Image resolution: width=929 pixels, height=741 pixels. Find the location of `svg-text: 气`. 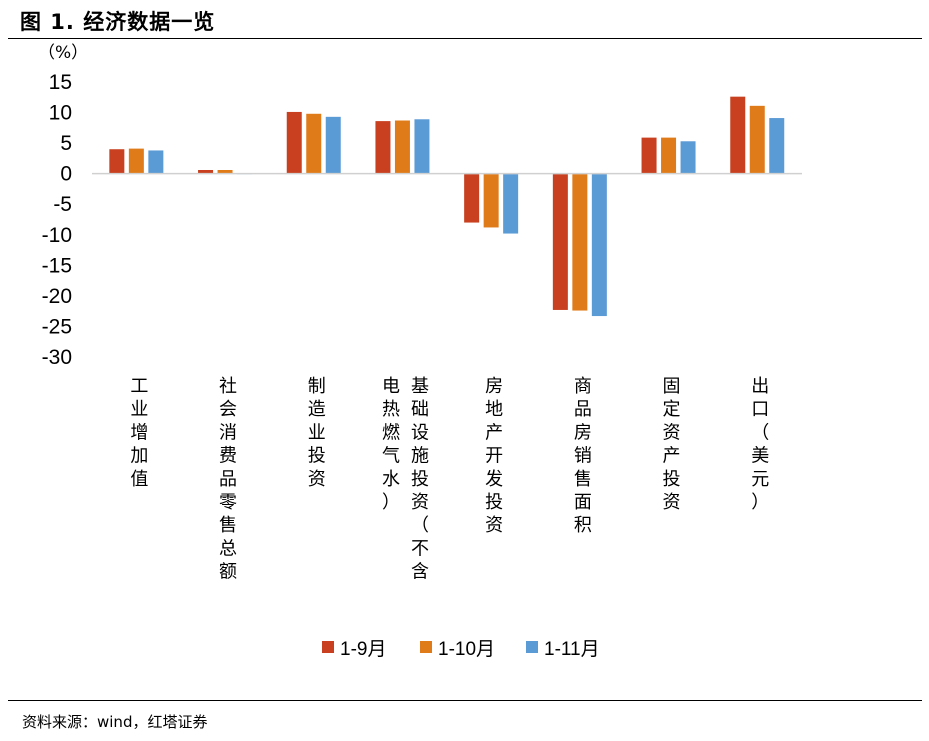

svg-text: 气 is located at coordinates (391, 456).